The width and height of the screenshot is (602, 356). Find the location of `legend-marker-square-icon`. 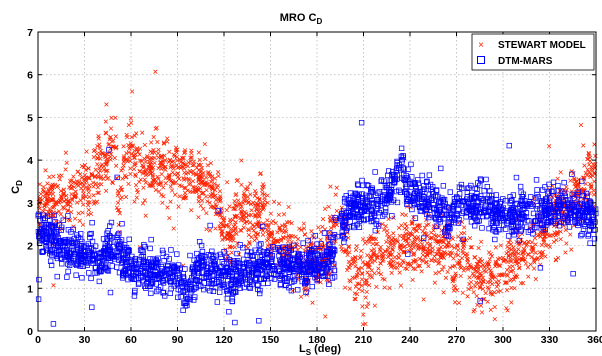

legend-marker-square-icon is located at coordinates (481, 60).